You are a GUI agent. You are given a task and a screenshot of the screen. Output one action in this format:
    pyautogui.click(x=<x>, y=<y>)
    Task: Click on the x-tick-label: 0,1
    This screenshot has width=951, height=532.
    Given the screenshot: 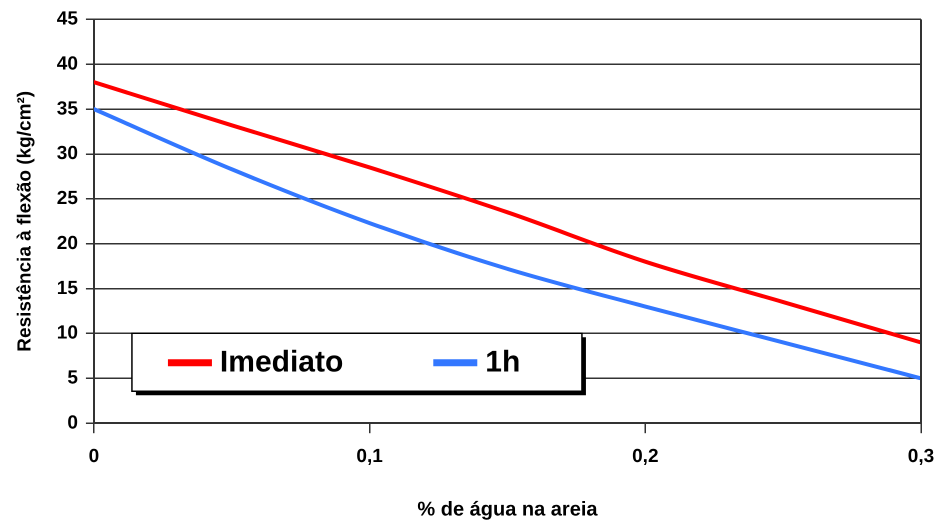 What is the action you would take?
    pyautogui.click(x=370, y=456)
    